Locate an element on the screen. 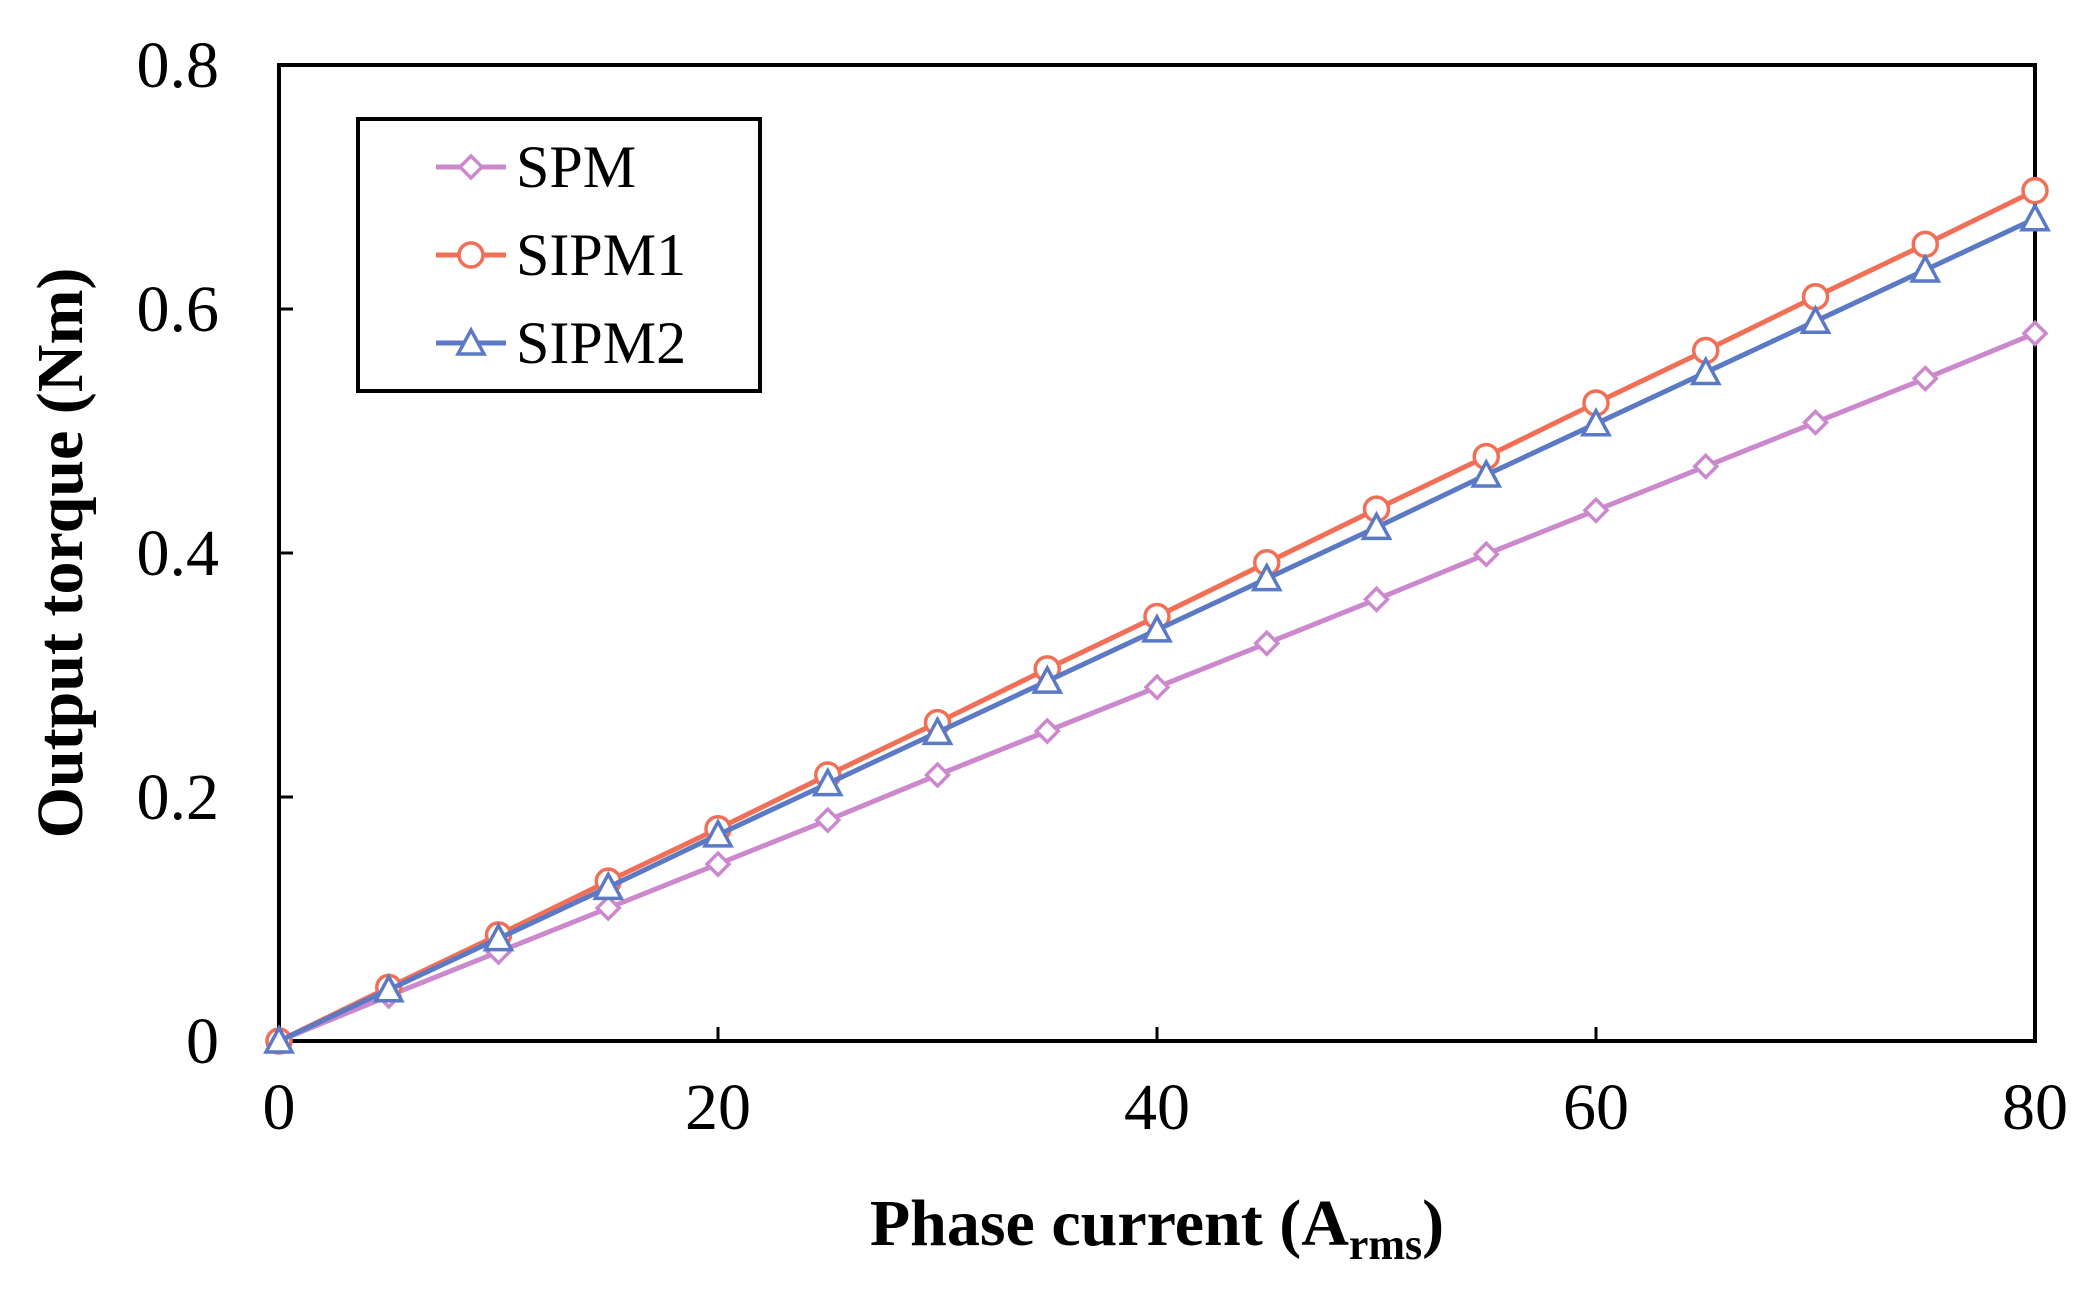 This screenshot has width=2098, height=1301. y-tick-label: 0 is located at coordinates (202, 1041).